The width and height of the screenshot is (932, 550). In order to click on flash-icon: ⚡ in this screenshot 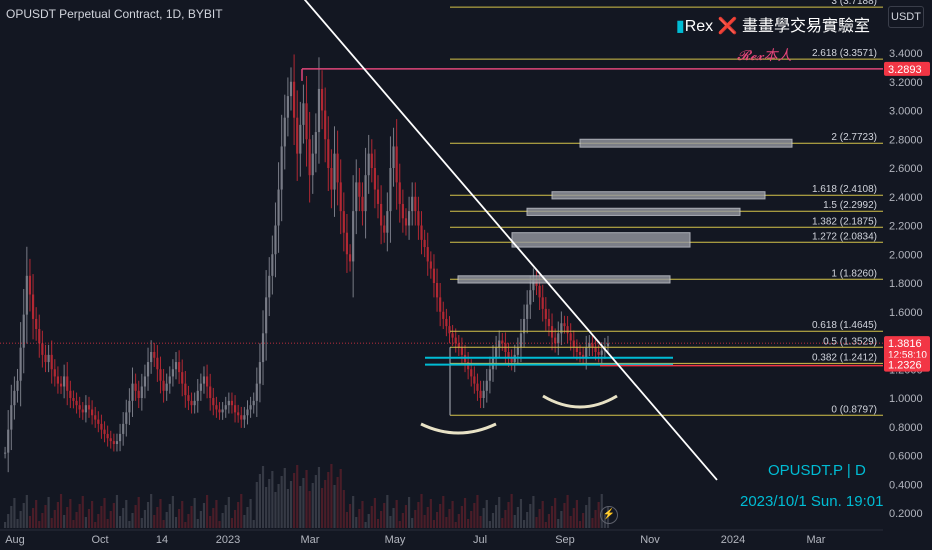, I will do `click(609, 515)`.